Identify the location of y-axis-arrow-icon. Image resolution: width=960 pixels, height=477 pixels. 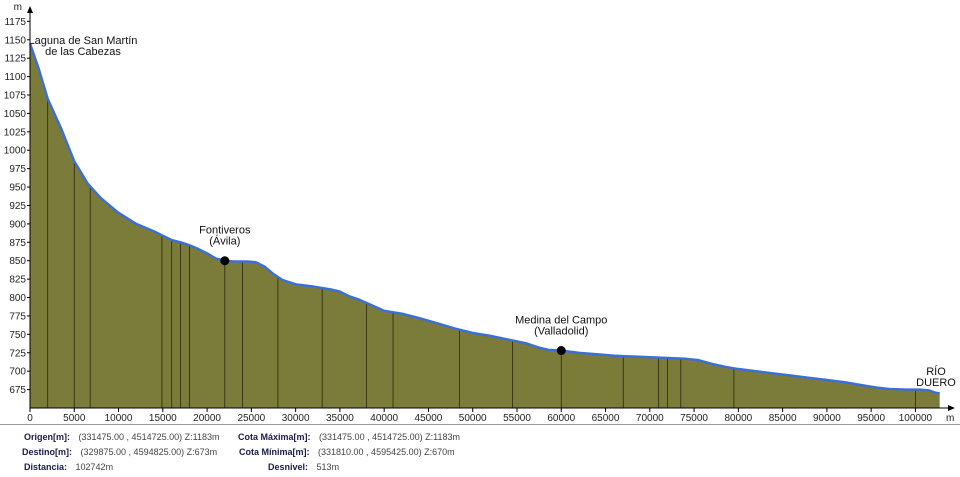
(30, 9).